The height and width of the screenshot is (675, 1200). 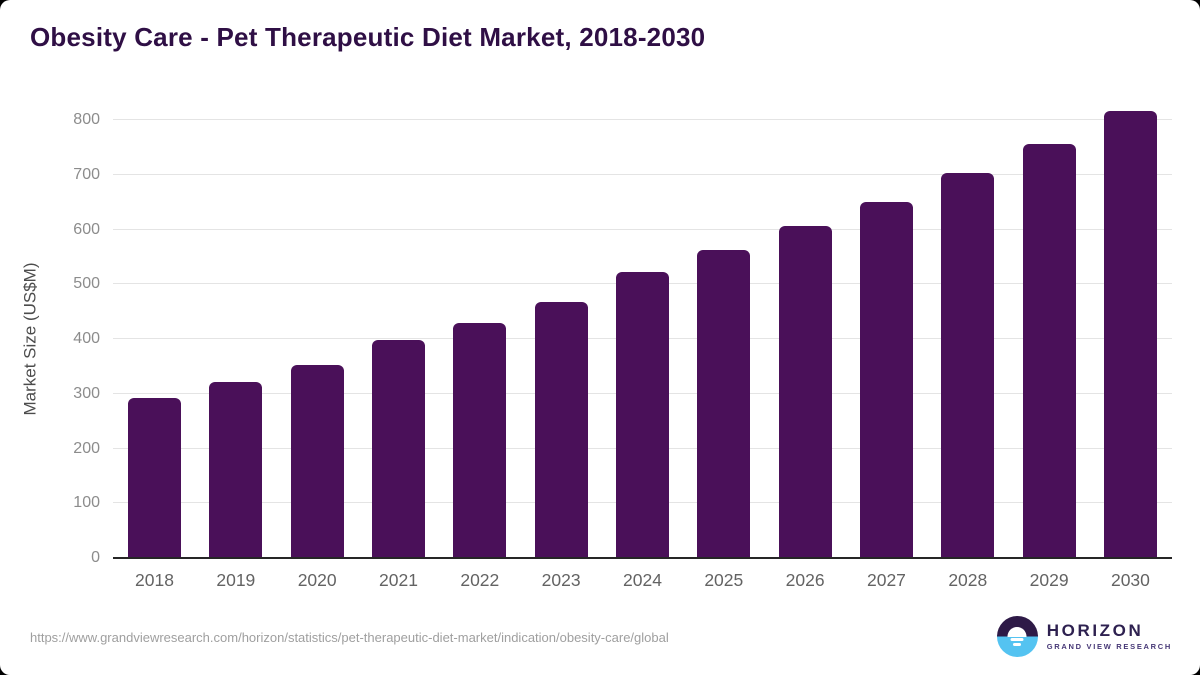 I want to click on bar-column-2027: 2027, so click(x=886, y=335).